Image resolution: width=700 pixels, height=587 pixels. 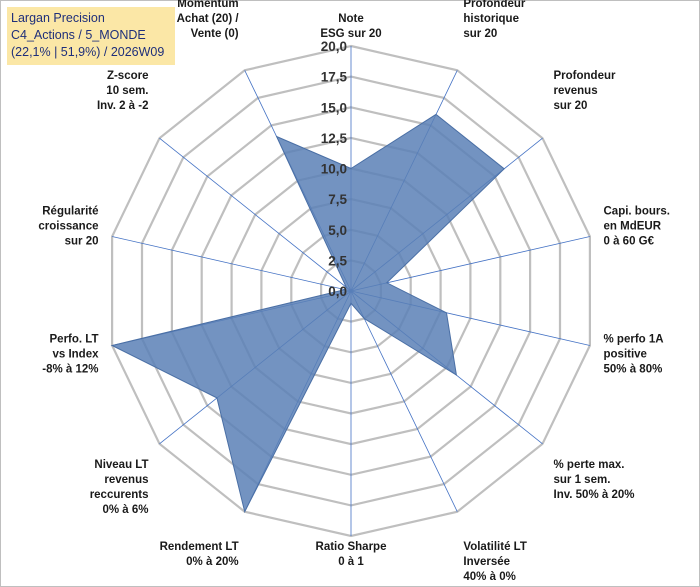 What do you see at coordinates (571, 106) in the screenshot?
I see `axis-label-2-line-2: sur 20` at bounding box center [571, 106].